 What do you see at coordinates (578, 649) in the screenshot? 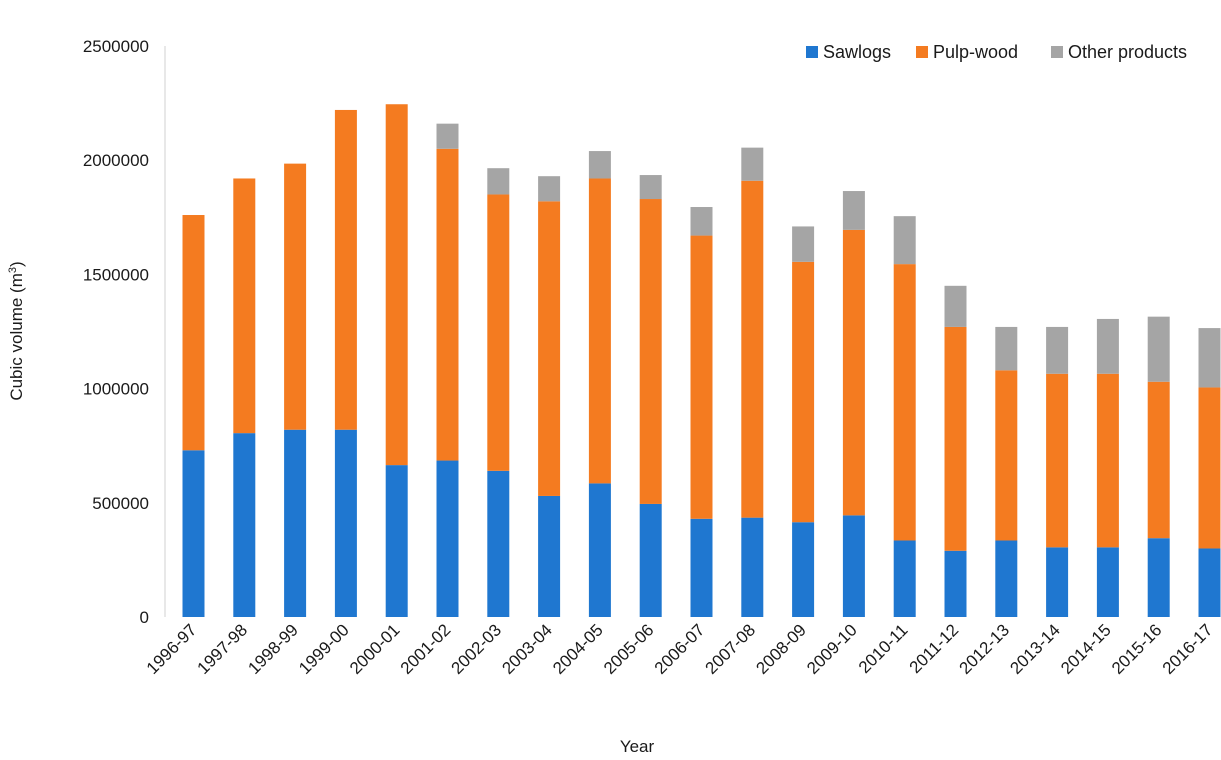
I see `x-tick-label: 2004-05` at bounding box center [578, 649].